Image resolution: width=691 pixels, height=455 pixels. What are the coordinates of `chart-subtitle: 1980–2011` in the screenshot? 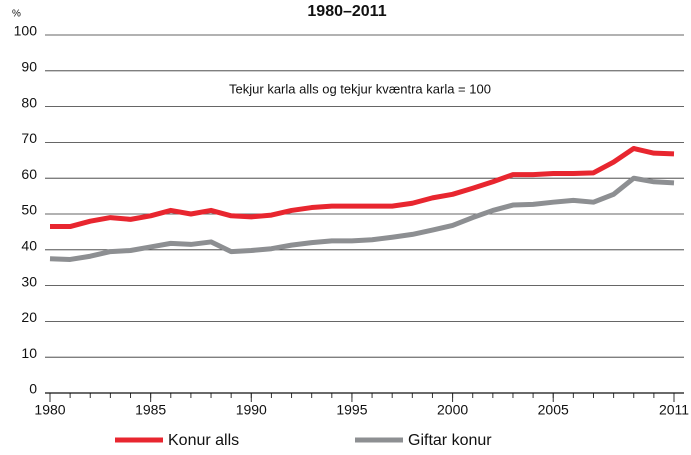 It's located at (346, 11).